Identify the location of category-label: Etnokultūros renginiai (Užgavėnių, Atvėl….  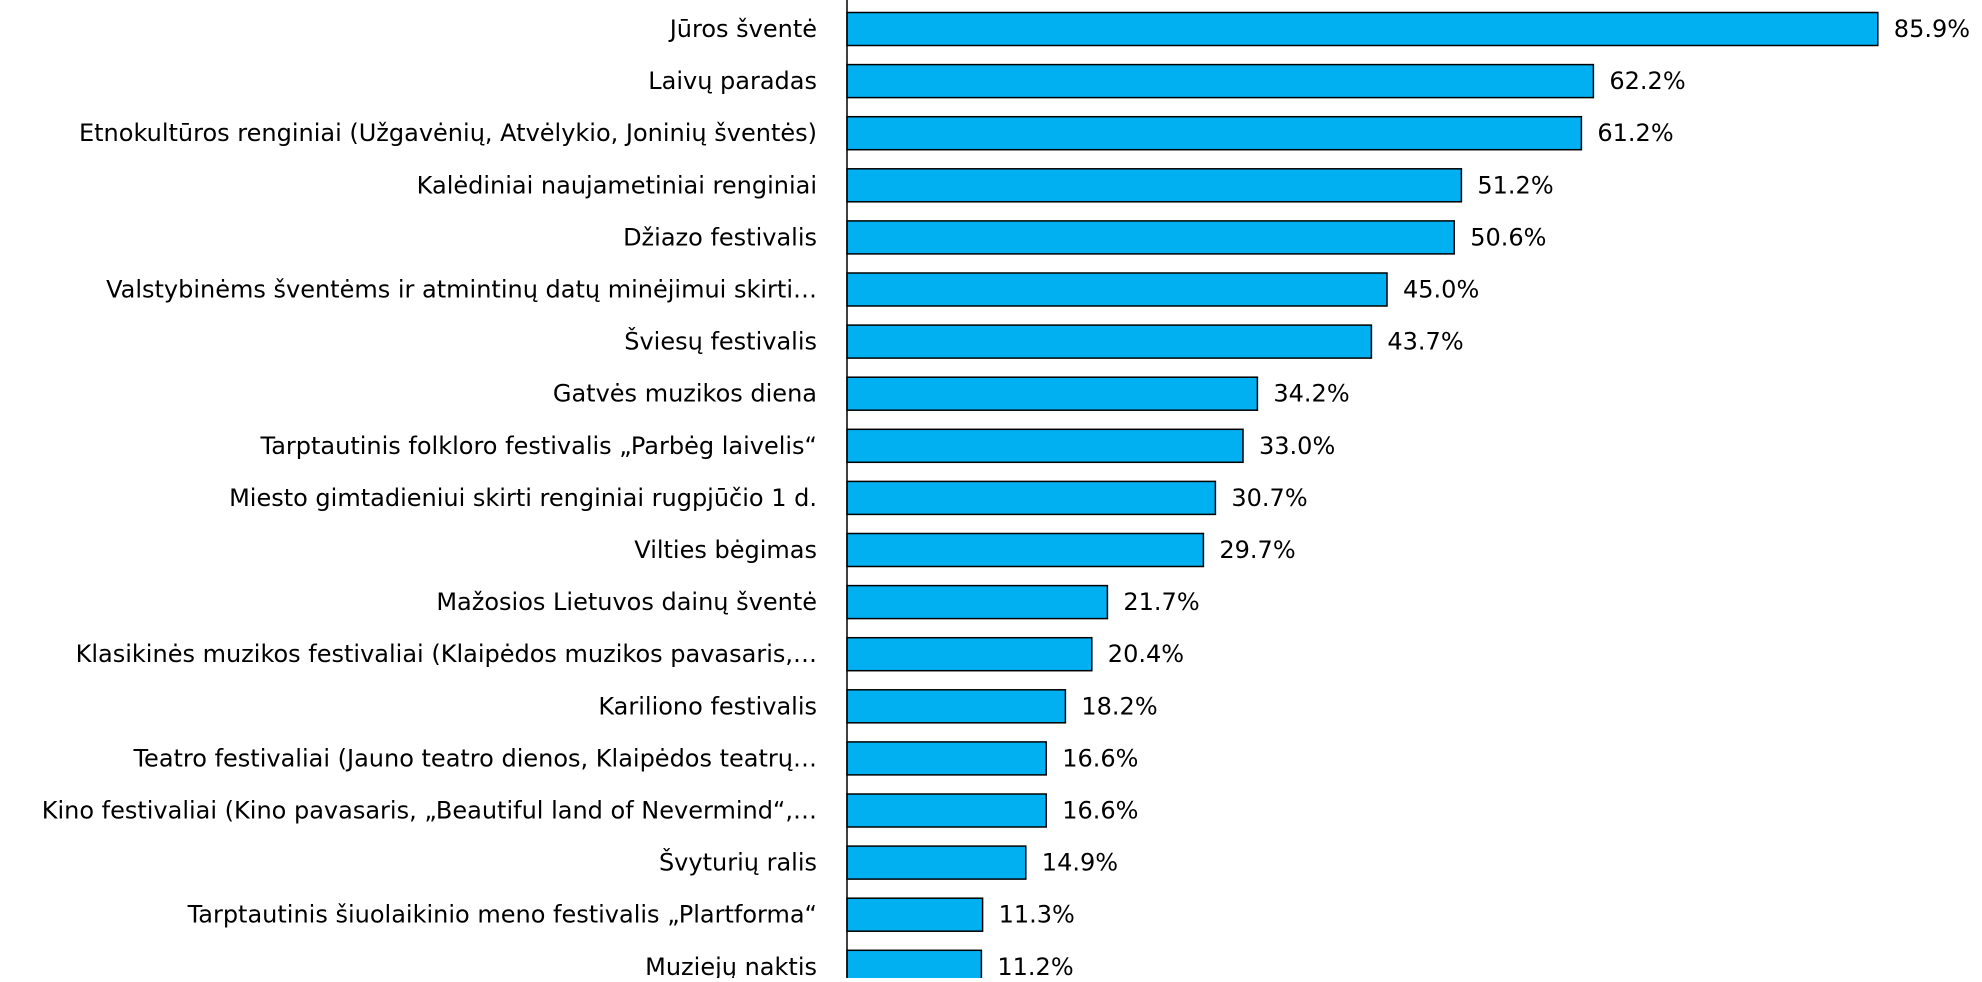
(448, 133).